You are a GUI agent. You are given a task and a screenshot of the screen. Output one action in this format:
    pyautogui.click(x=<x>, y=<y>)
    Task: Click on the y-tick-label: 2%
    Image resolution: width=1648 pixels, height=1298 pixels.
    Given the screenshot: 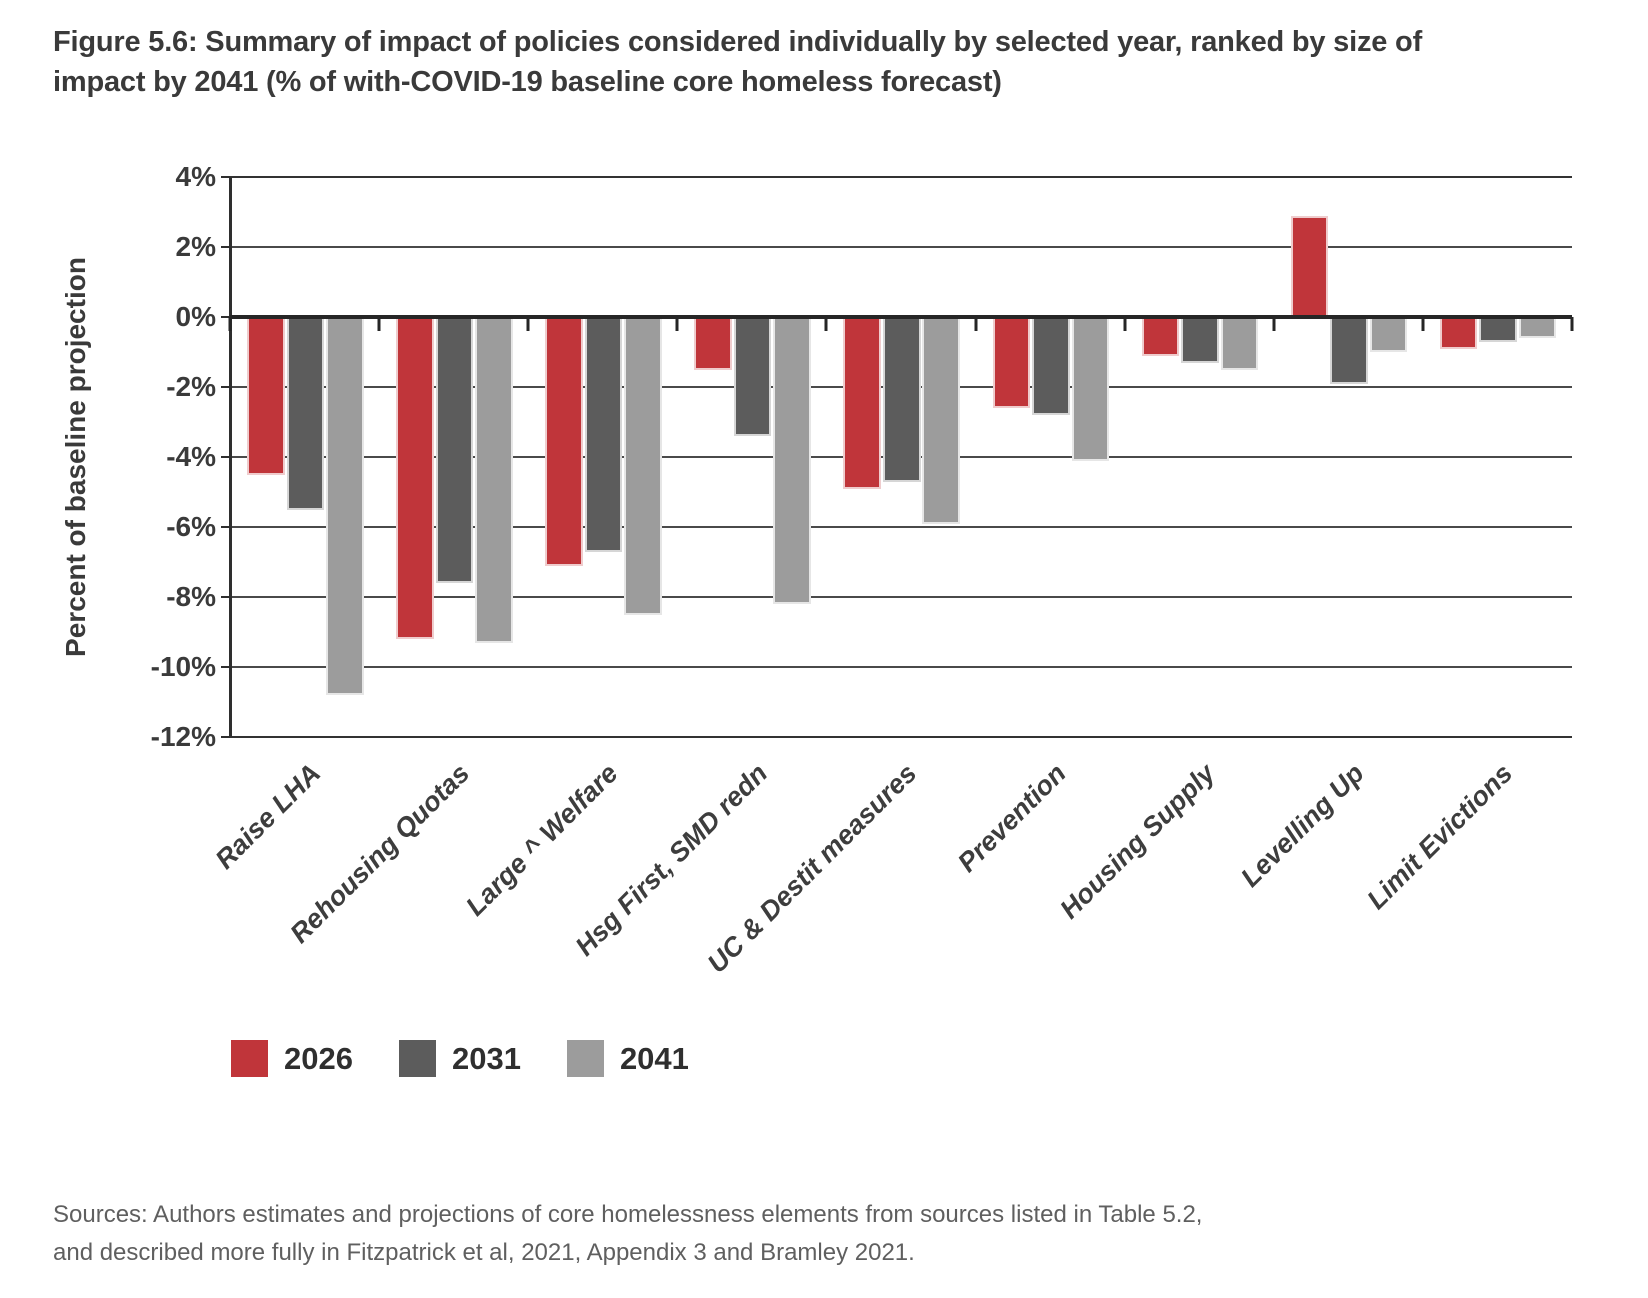 What is the action you would take?
    pyautogui.click(x=195, y=246)
    